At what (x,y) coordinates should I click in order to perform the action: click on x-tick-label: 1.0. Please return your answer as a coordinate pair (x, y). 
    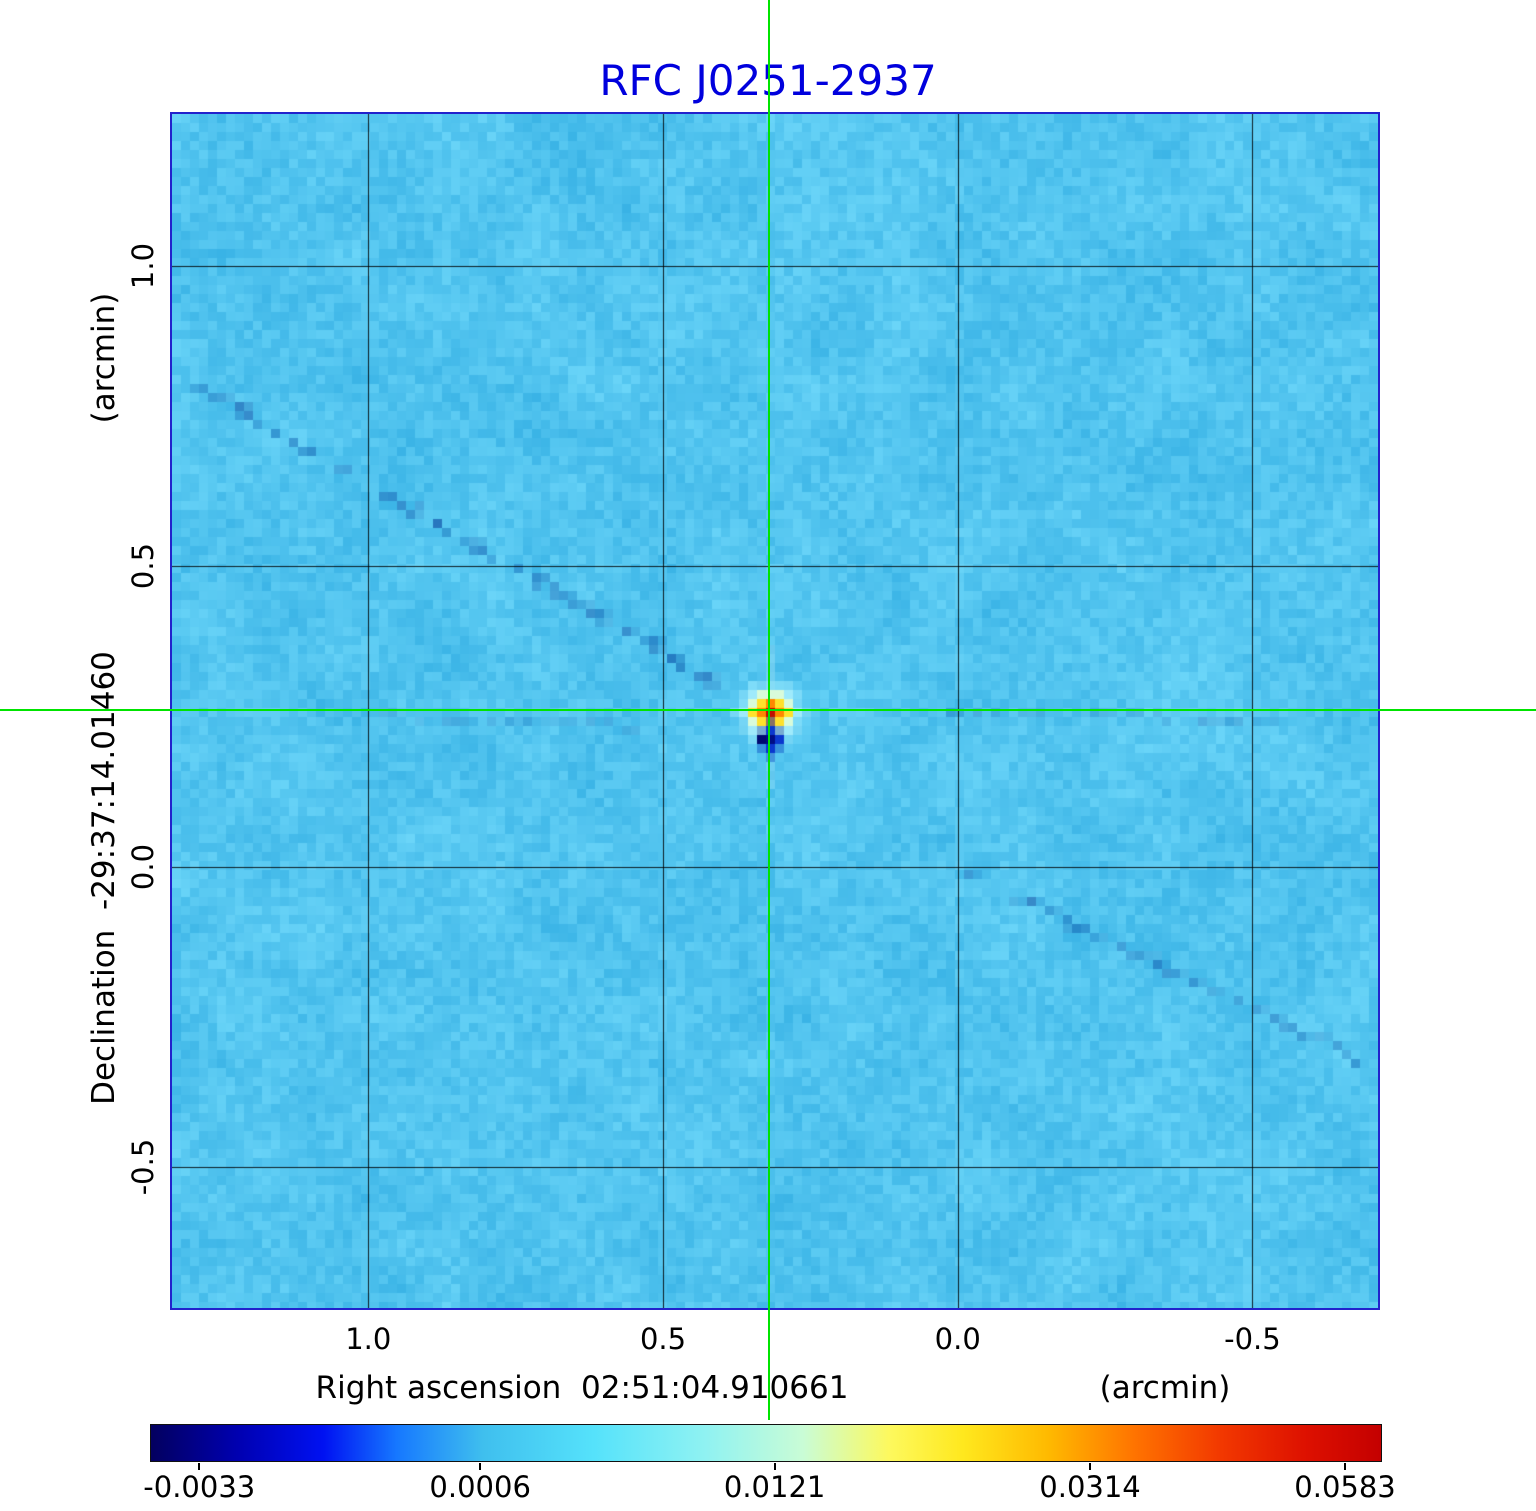
    Looking at the image, I should click on (368, 1339).